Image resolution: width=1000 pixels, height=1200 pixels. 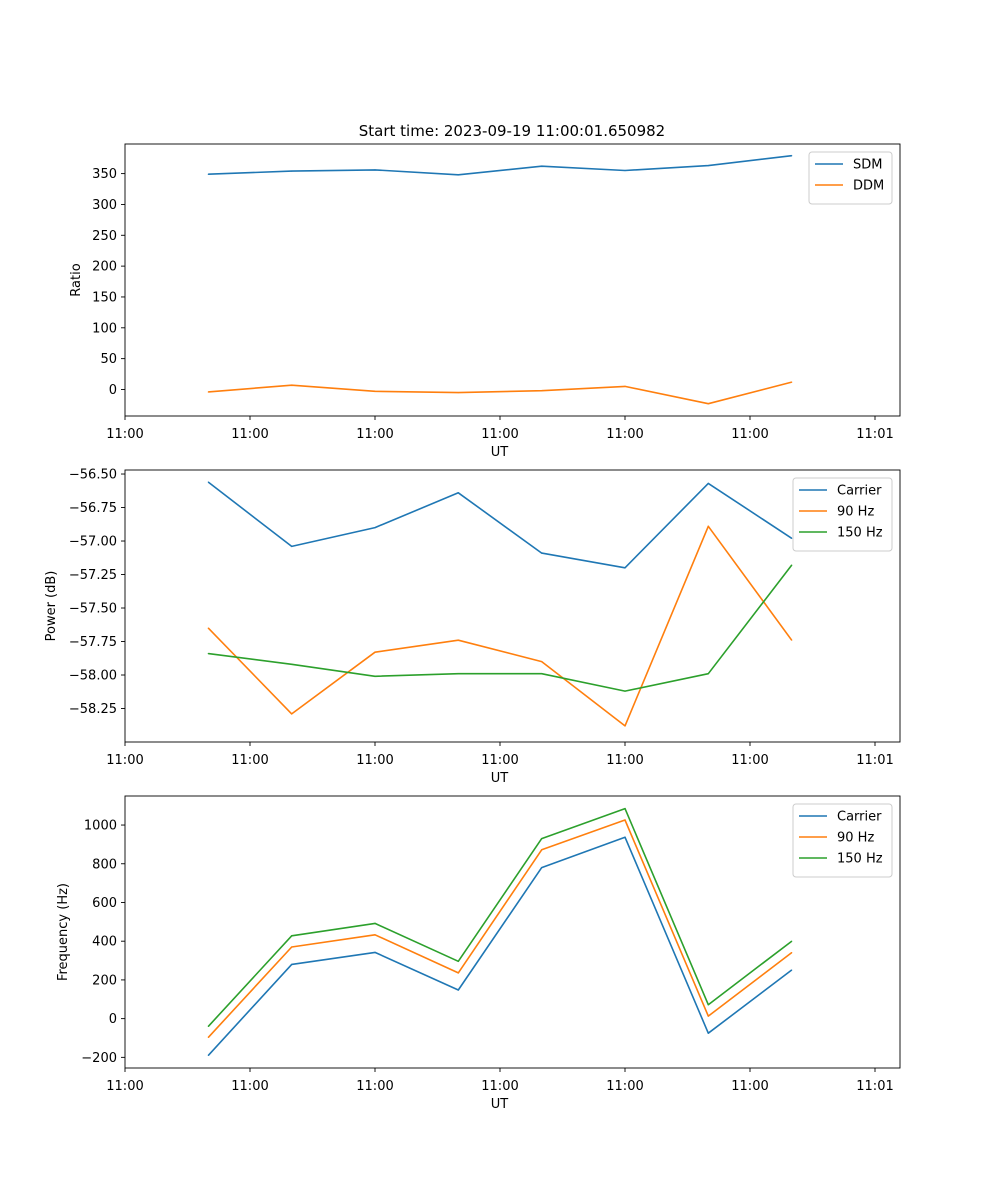 I want to click on y-tick-label: −57.50, so click(x=93, y=609).